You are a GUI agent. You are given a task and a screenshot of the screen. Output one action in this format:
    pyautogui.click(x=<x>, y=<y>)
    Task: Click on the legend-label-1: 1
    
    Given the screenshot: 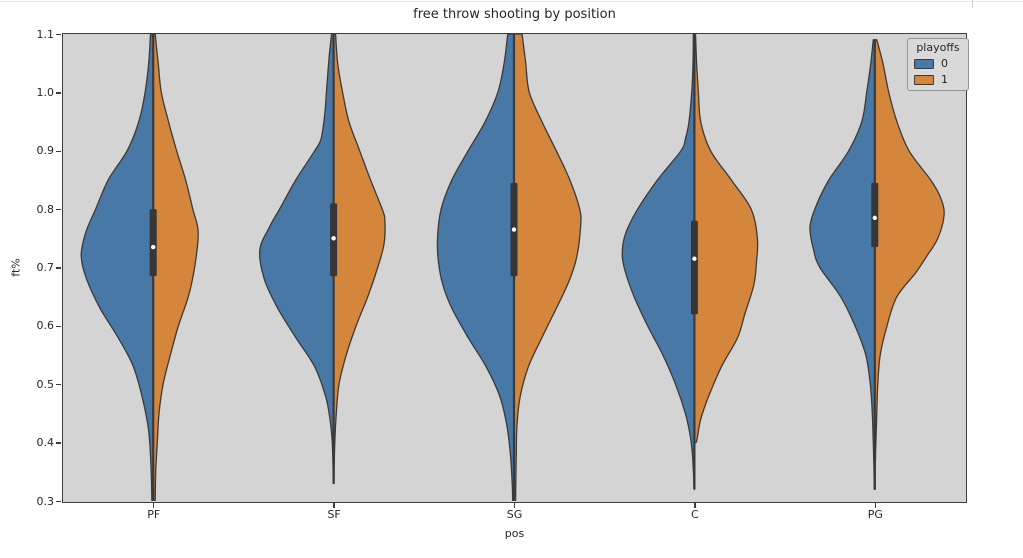 What is the action you would take?
    pyautogui.click(x=944, y=79)
    